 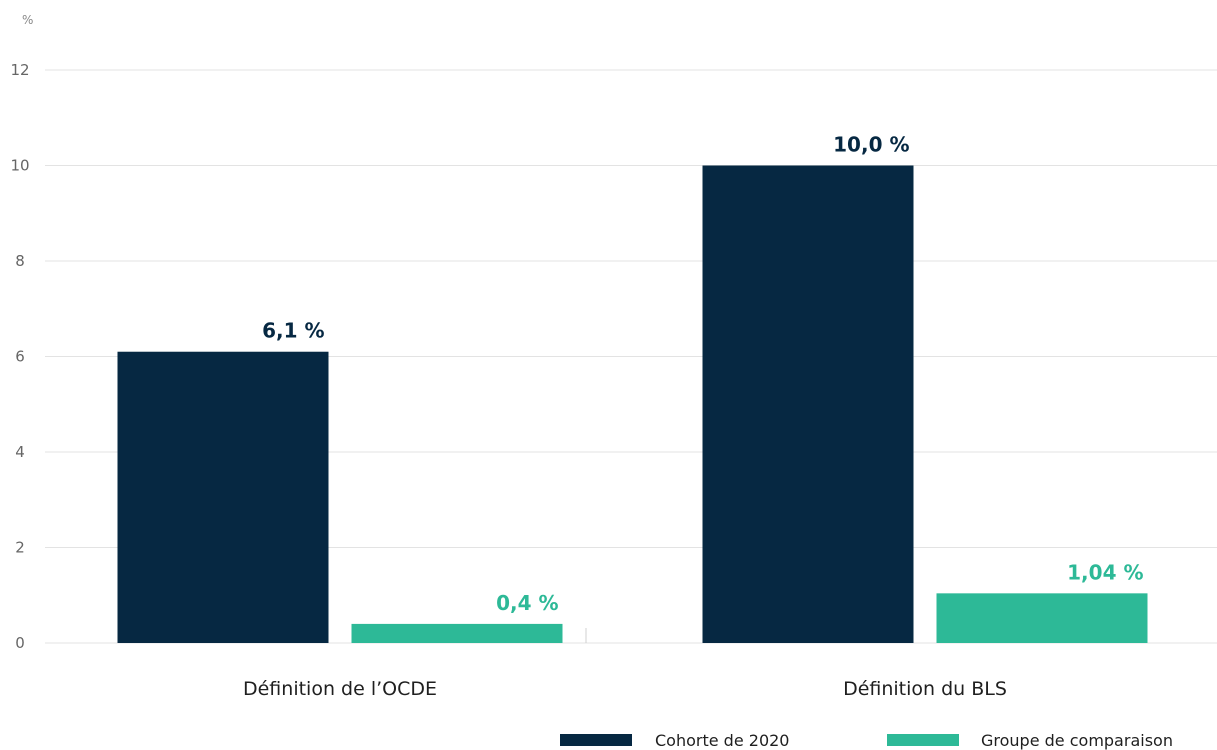 What do you see at coordinates (20, 548) in the screenshot?
I see `y-tick-label: 2` at bounding box center [20, 548].